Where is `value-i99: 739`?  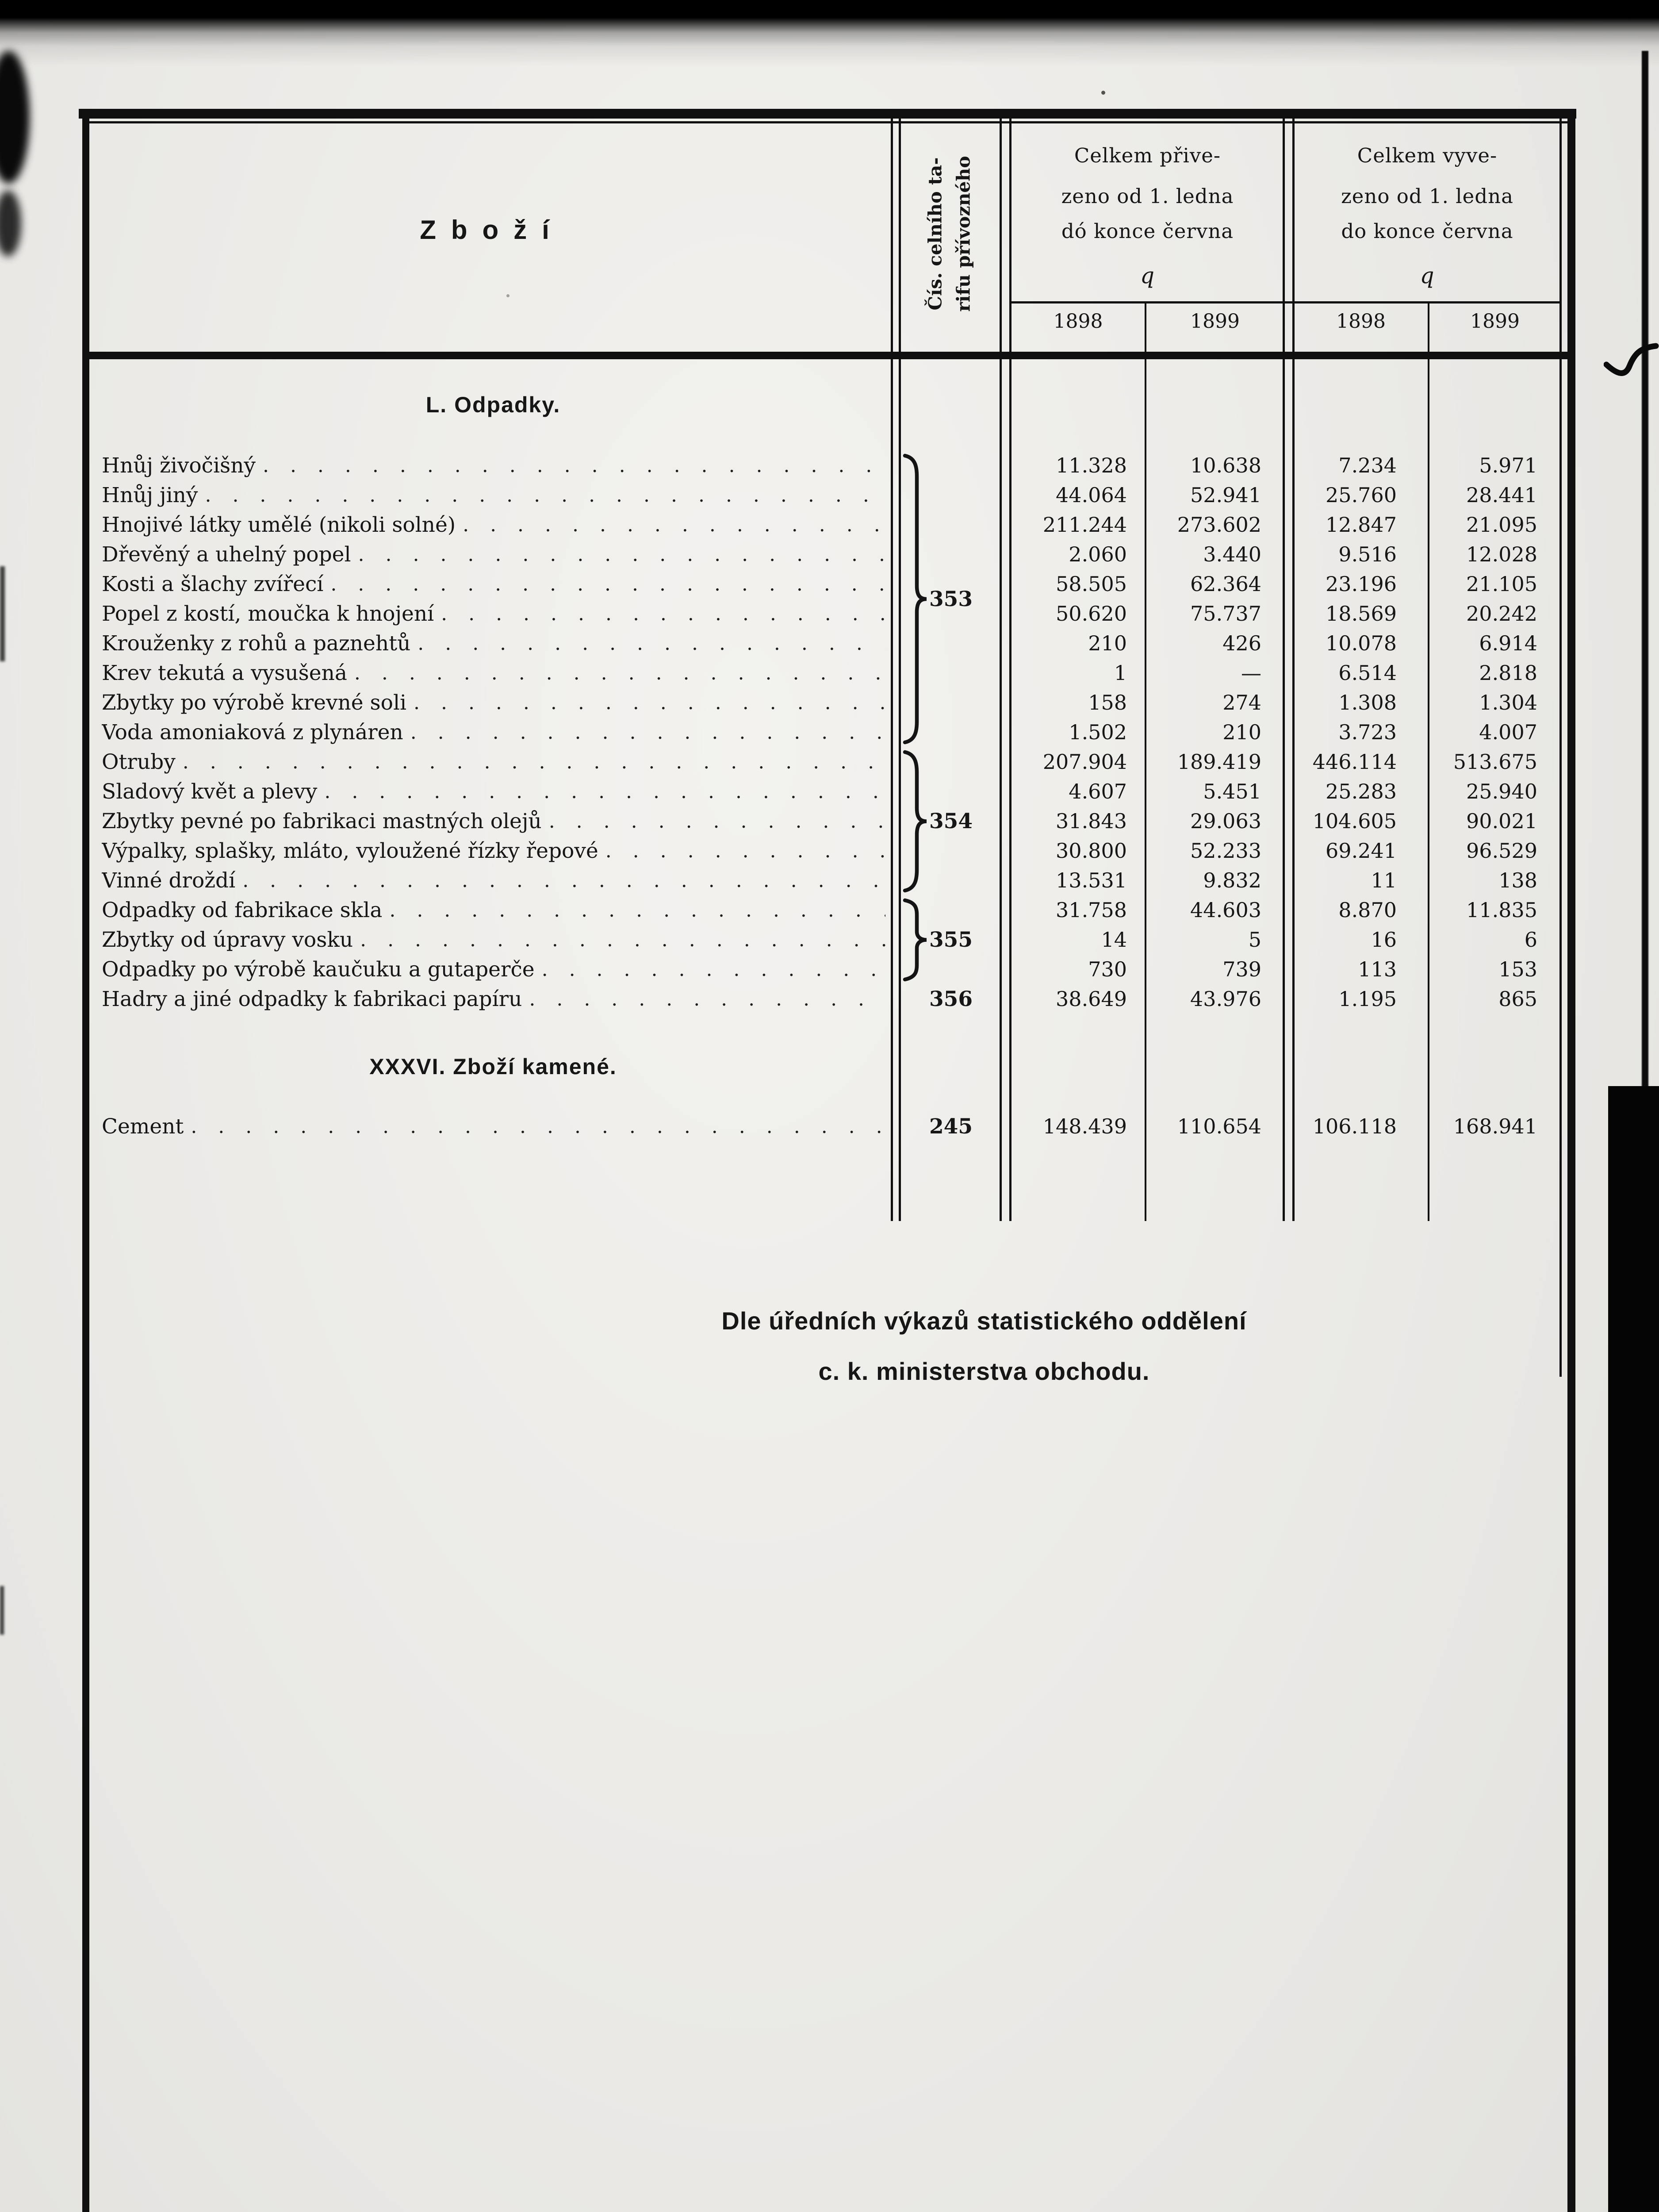
value-i99: 739 is located at coordinates (1241, 969).